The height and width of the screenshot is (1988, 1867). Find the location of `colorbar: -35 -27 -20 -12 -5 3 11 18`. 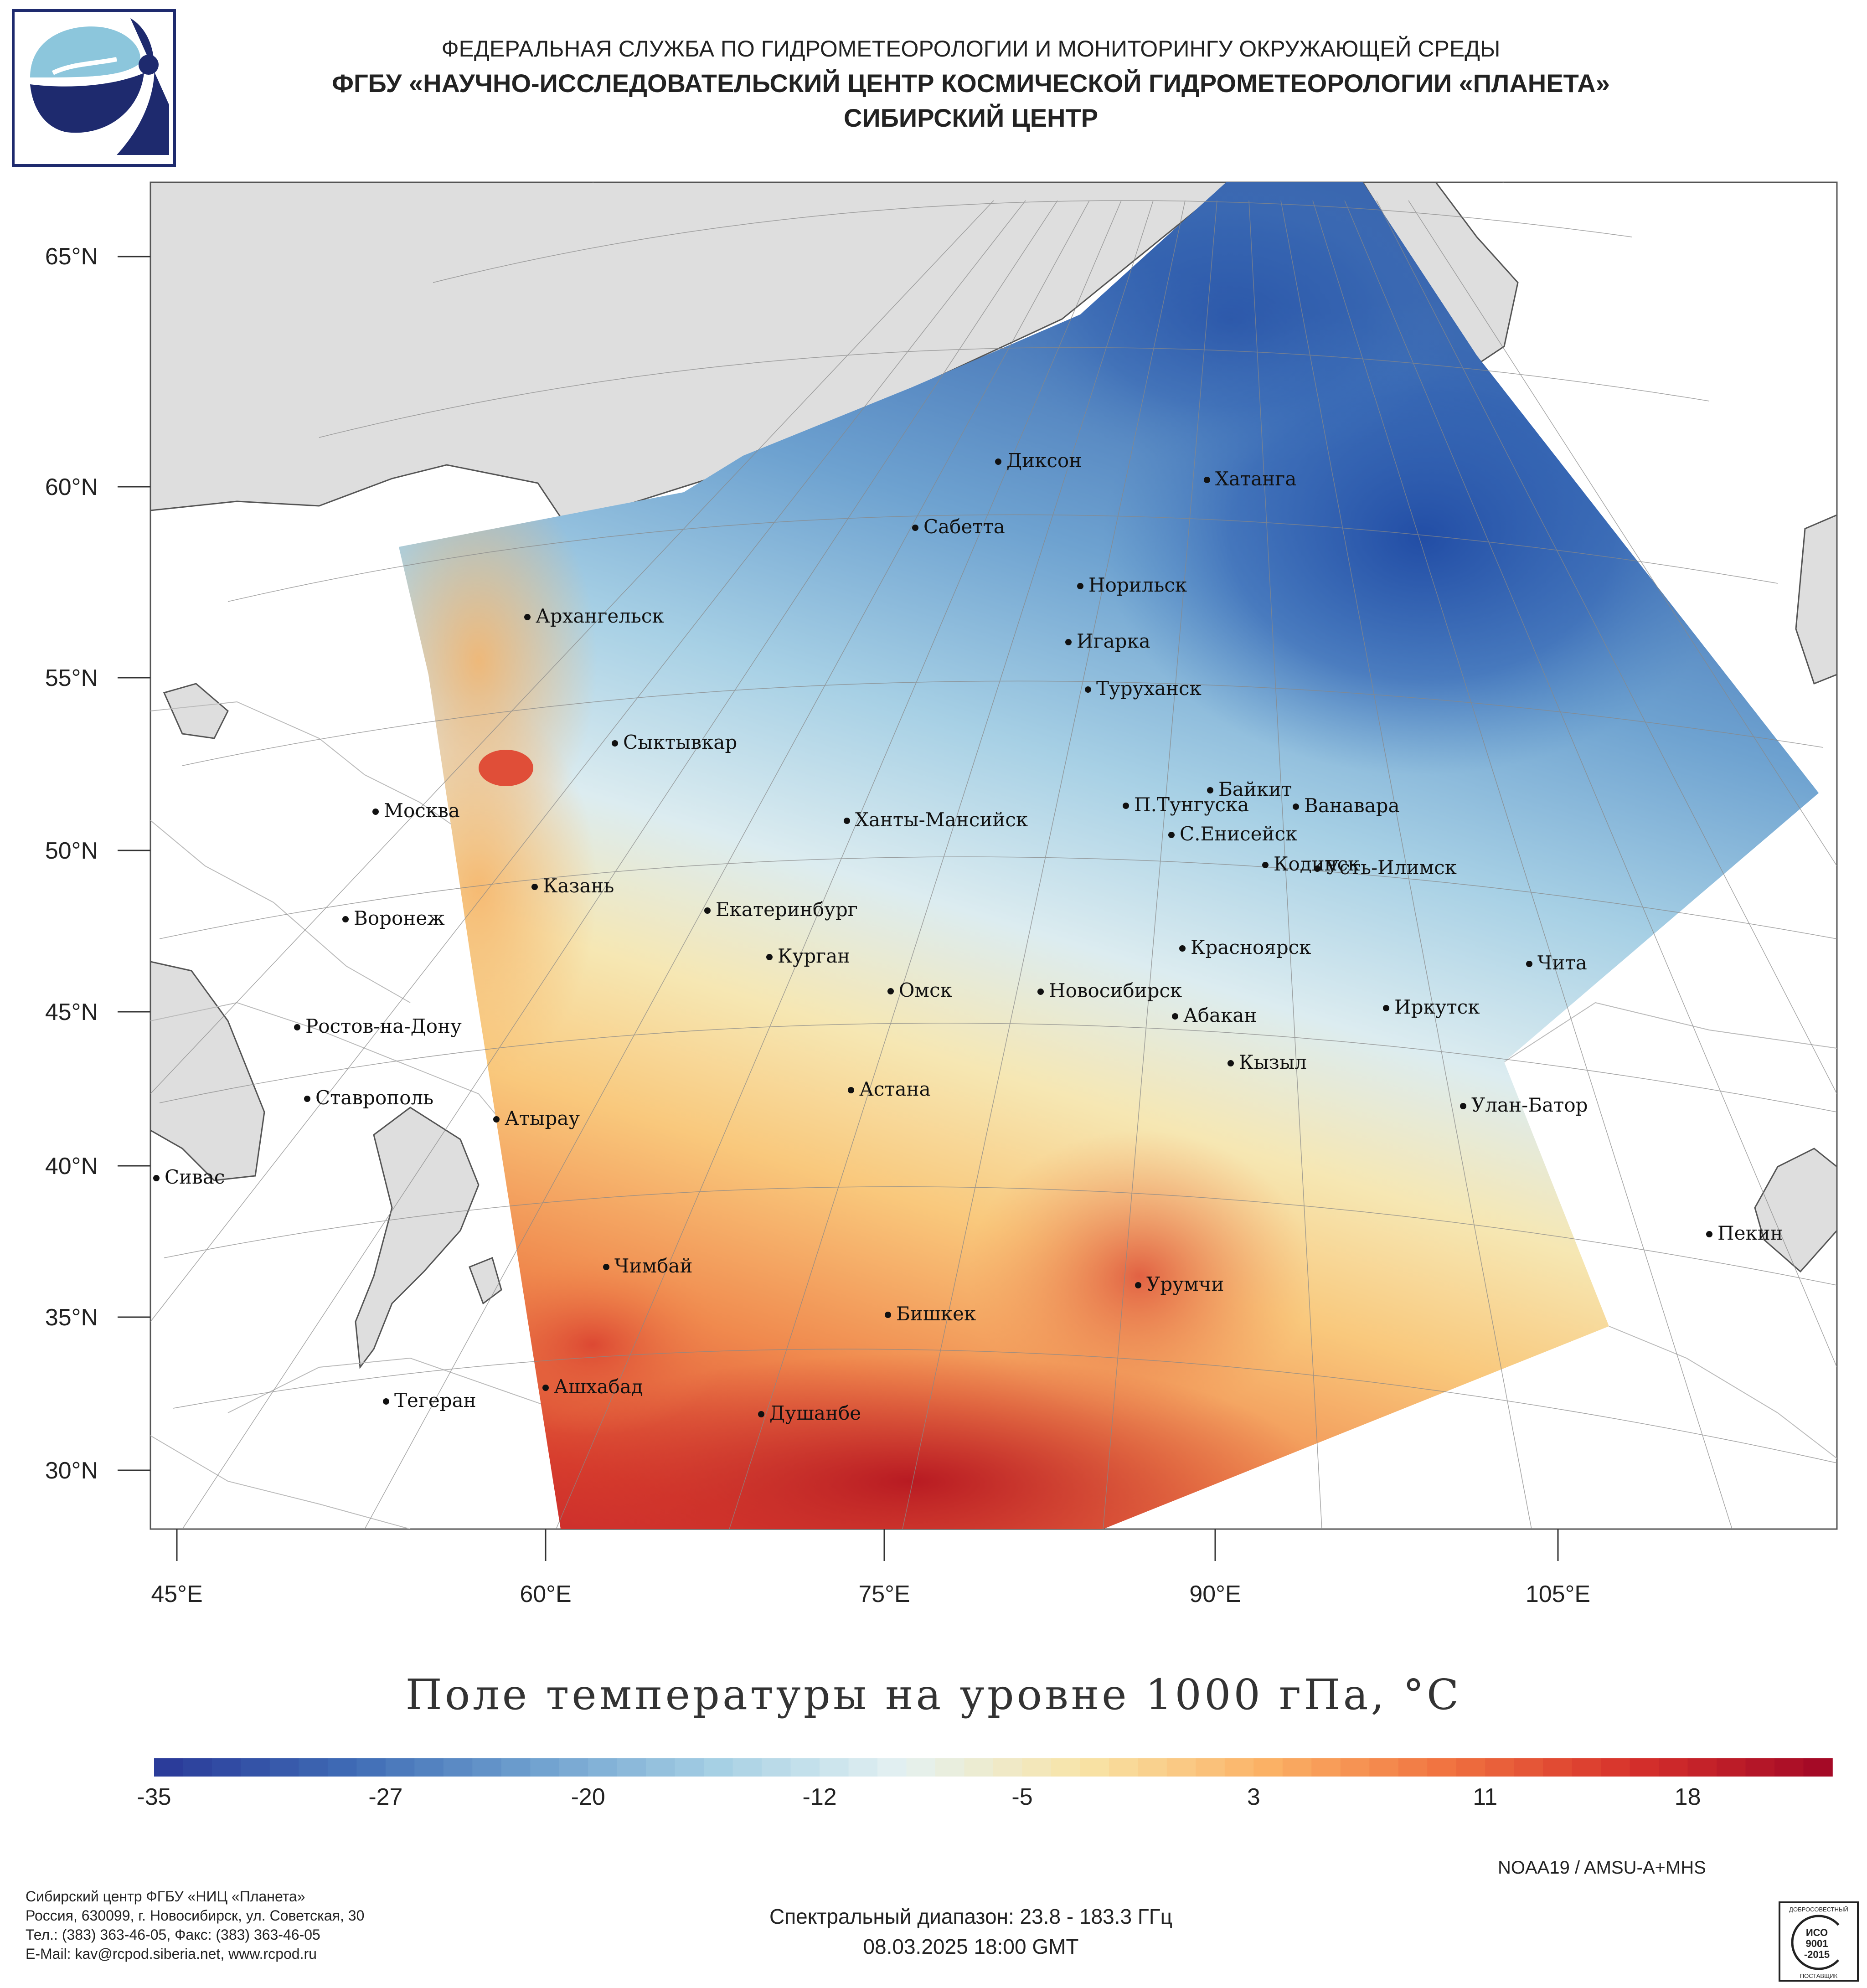

colorbar: -35 -27 -20 -12 -5 3 11 18 is located at coordinates (985, 1784).